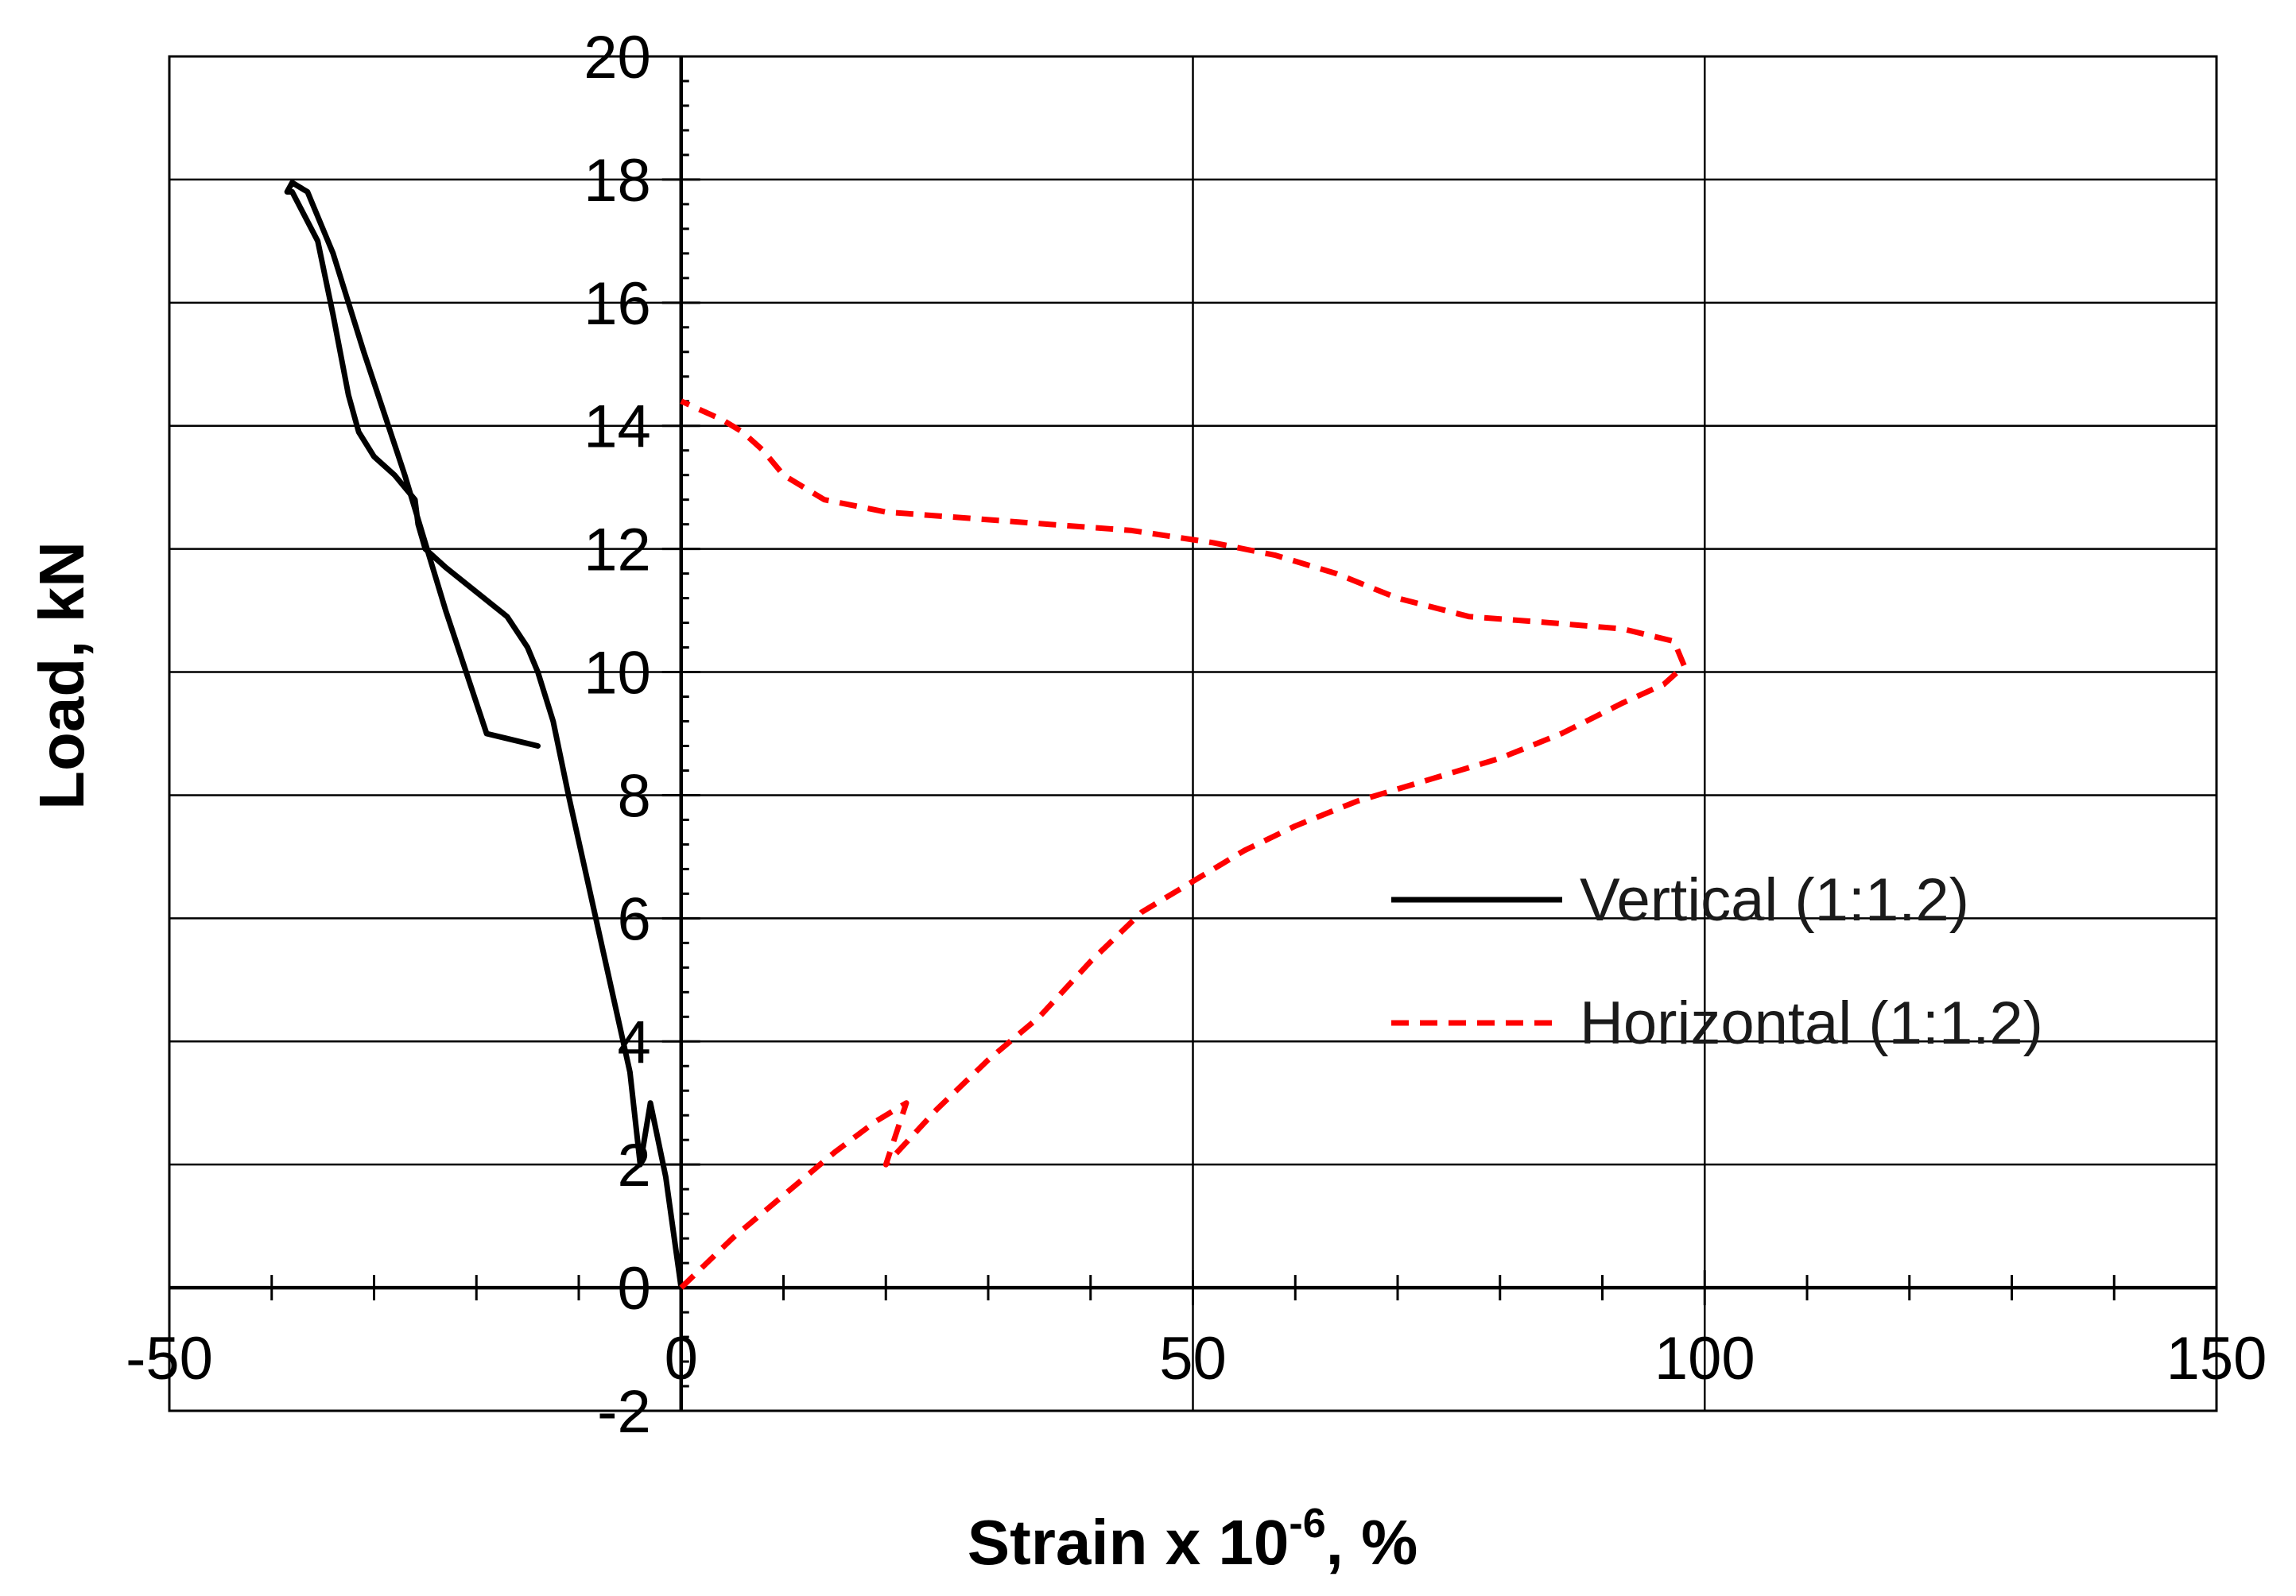 Image resolution: width=2296 pixels, height=1596 pixels. I want to click on x-tick-labels: -50 0 50 100 150, so click(1196, 1359).